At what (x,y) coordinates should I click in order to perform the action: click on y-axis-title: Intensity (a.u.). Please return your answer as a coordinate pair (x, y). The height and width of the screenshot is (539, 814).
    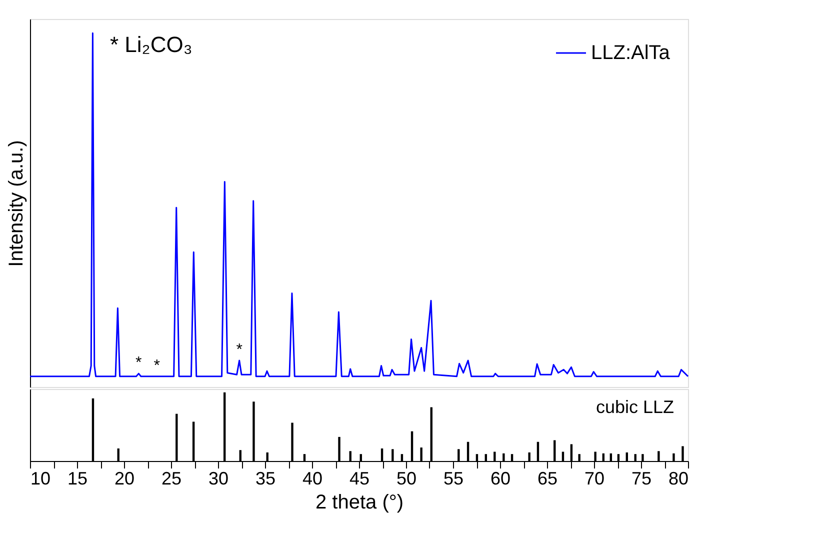
    Looking at the image, I should click on (17, 203).